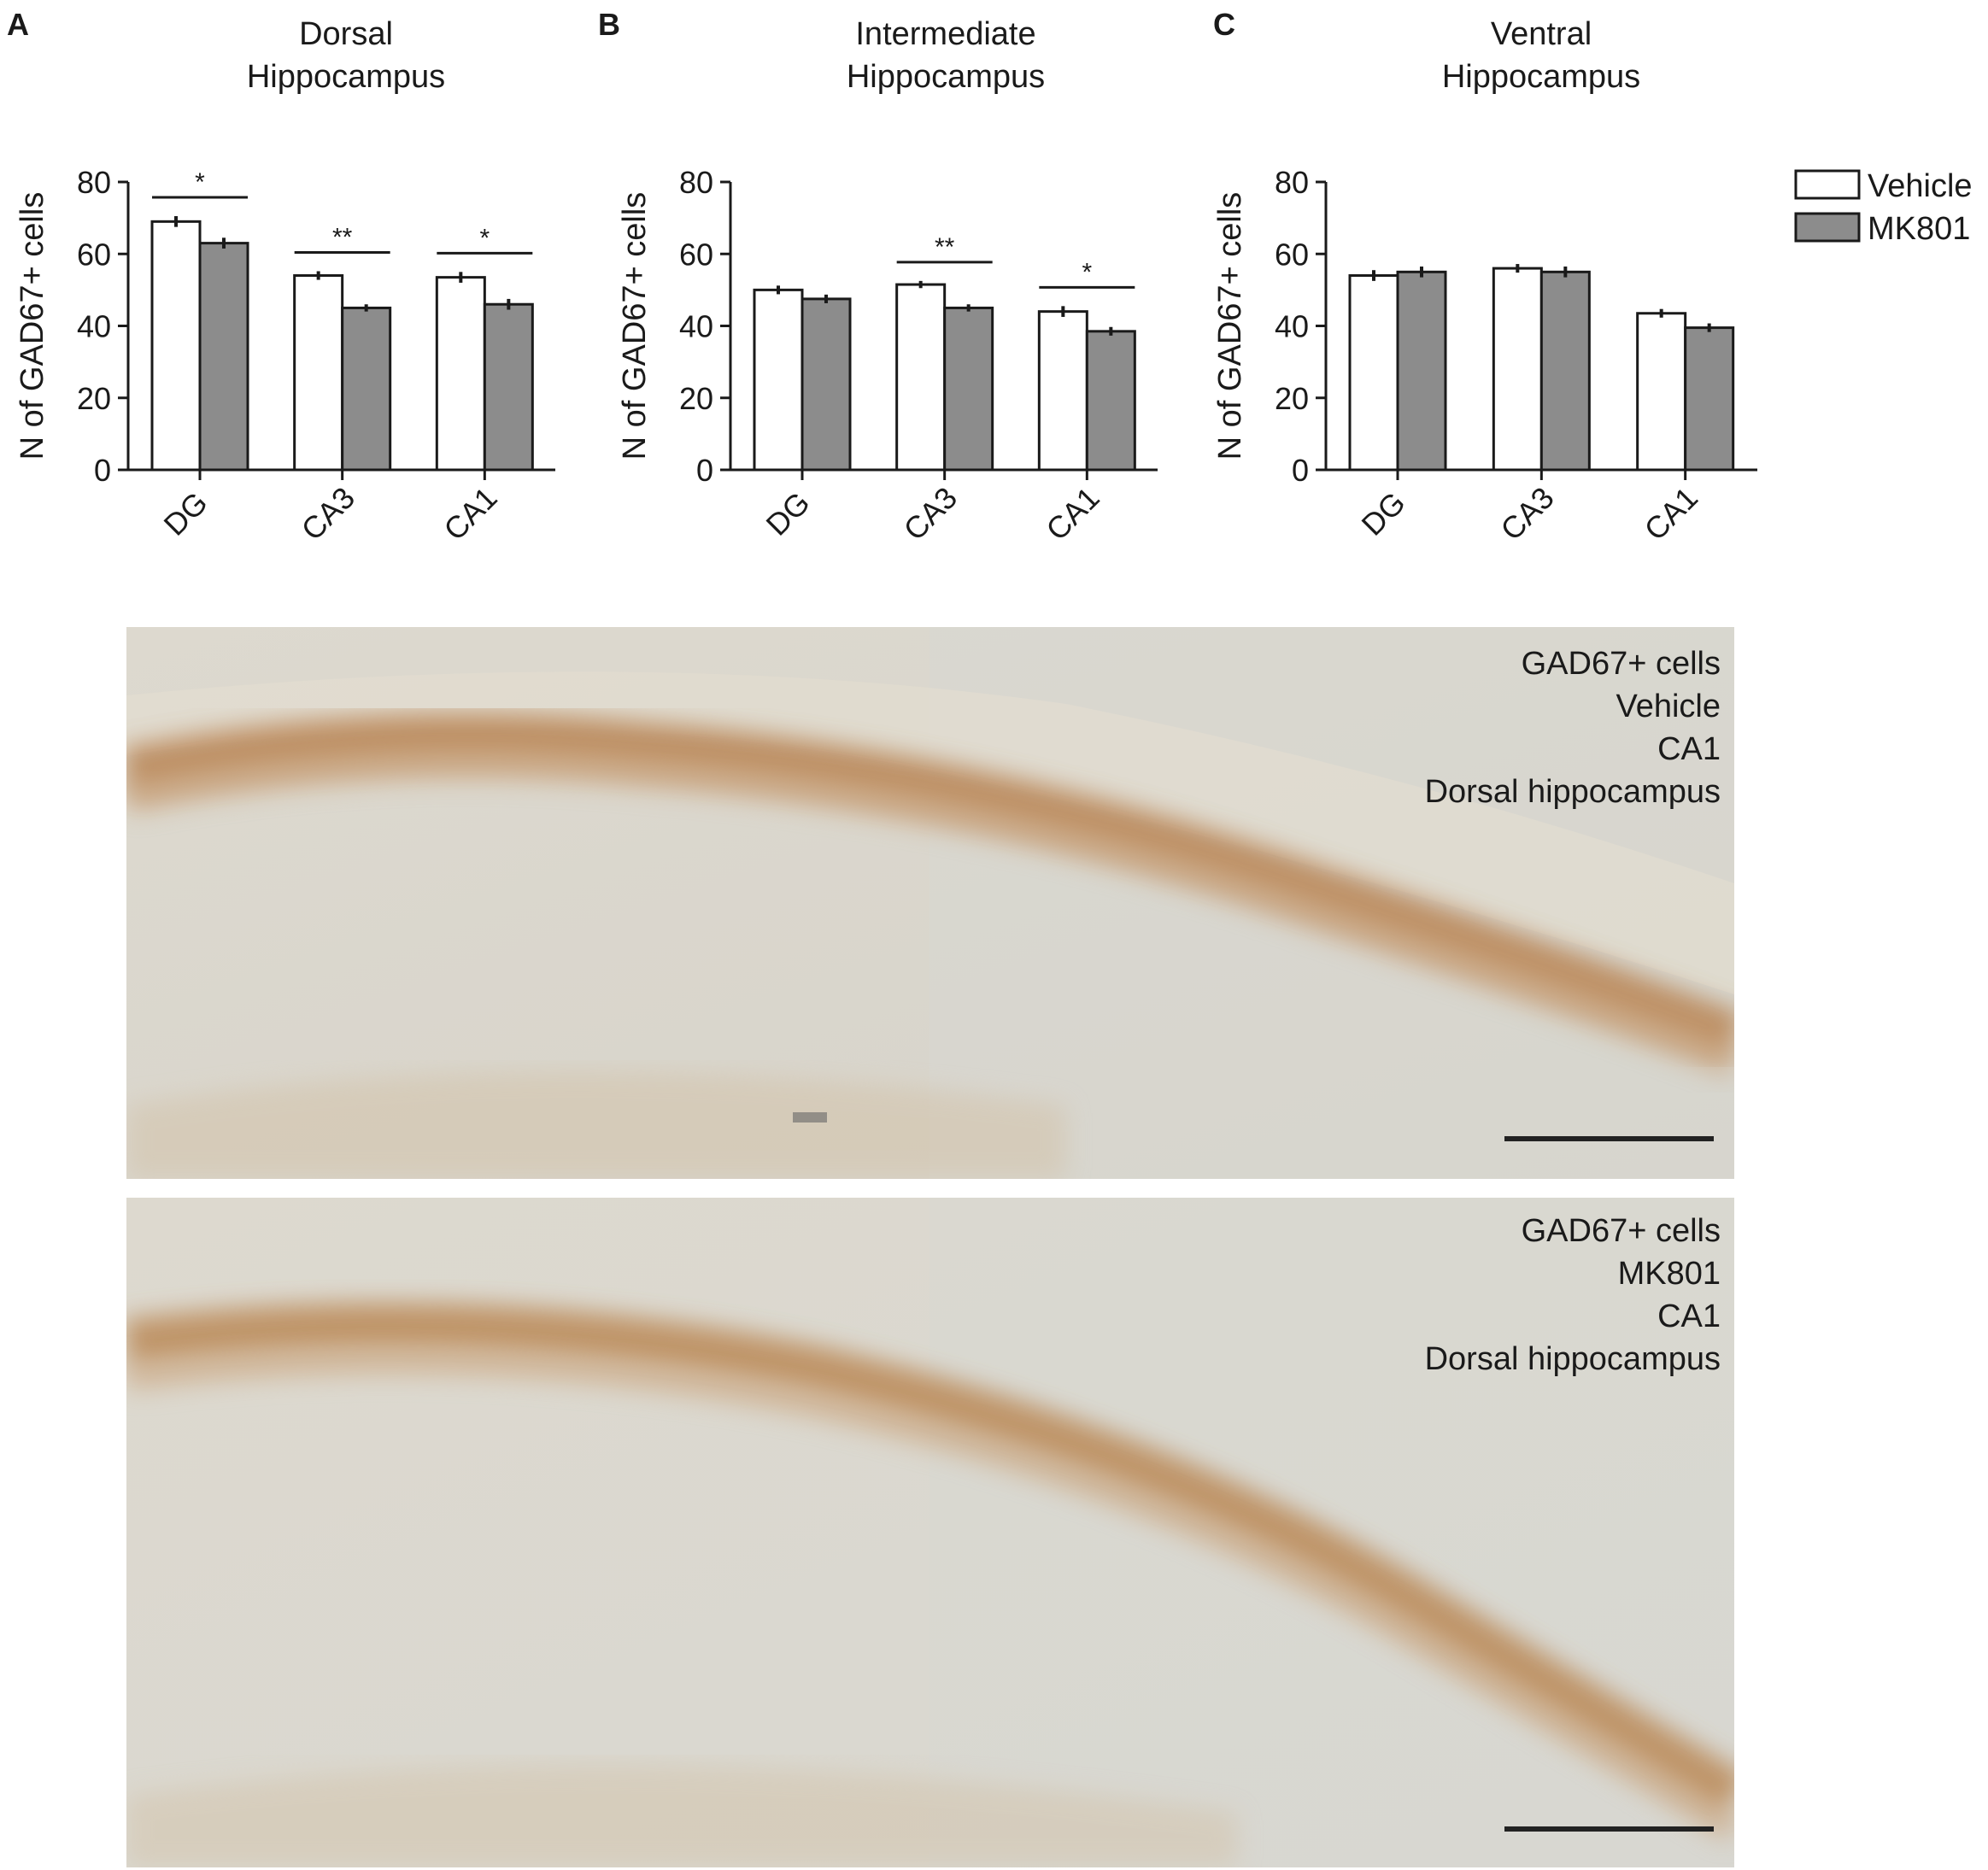 The height and width of the screenshot is (1870, 1988). I want to click on micrograph-mk801-line2: MK801, so click(1669, 1274).